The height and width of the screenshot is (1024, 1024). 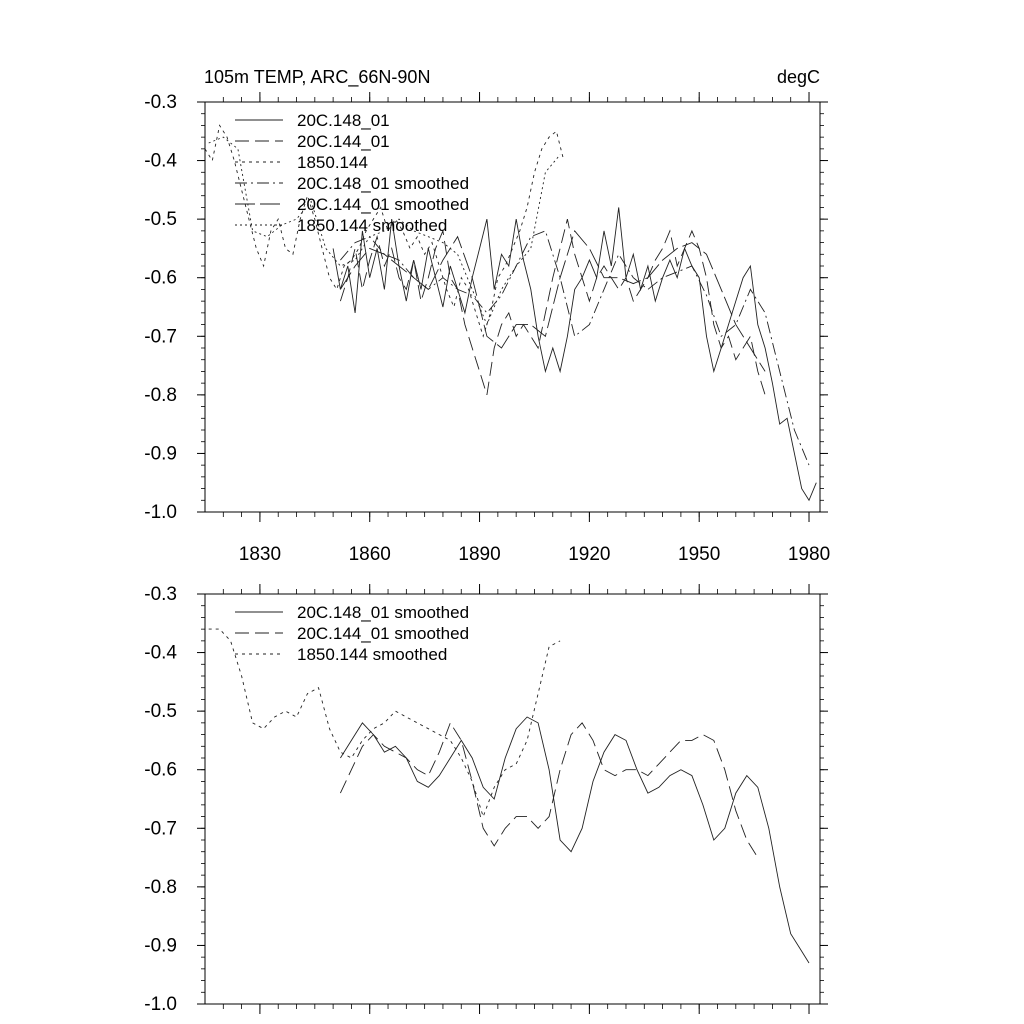 What do you see at coordinates (332, 162) in the screenshot?
I see `legend-entry: 1850.144` at bounding box center [332, 162].